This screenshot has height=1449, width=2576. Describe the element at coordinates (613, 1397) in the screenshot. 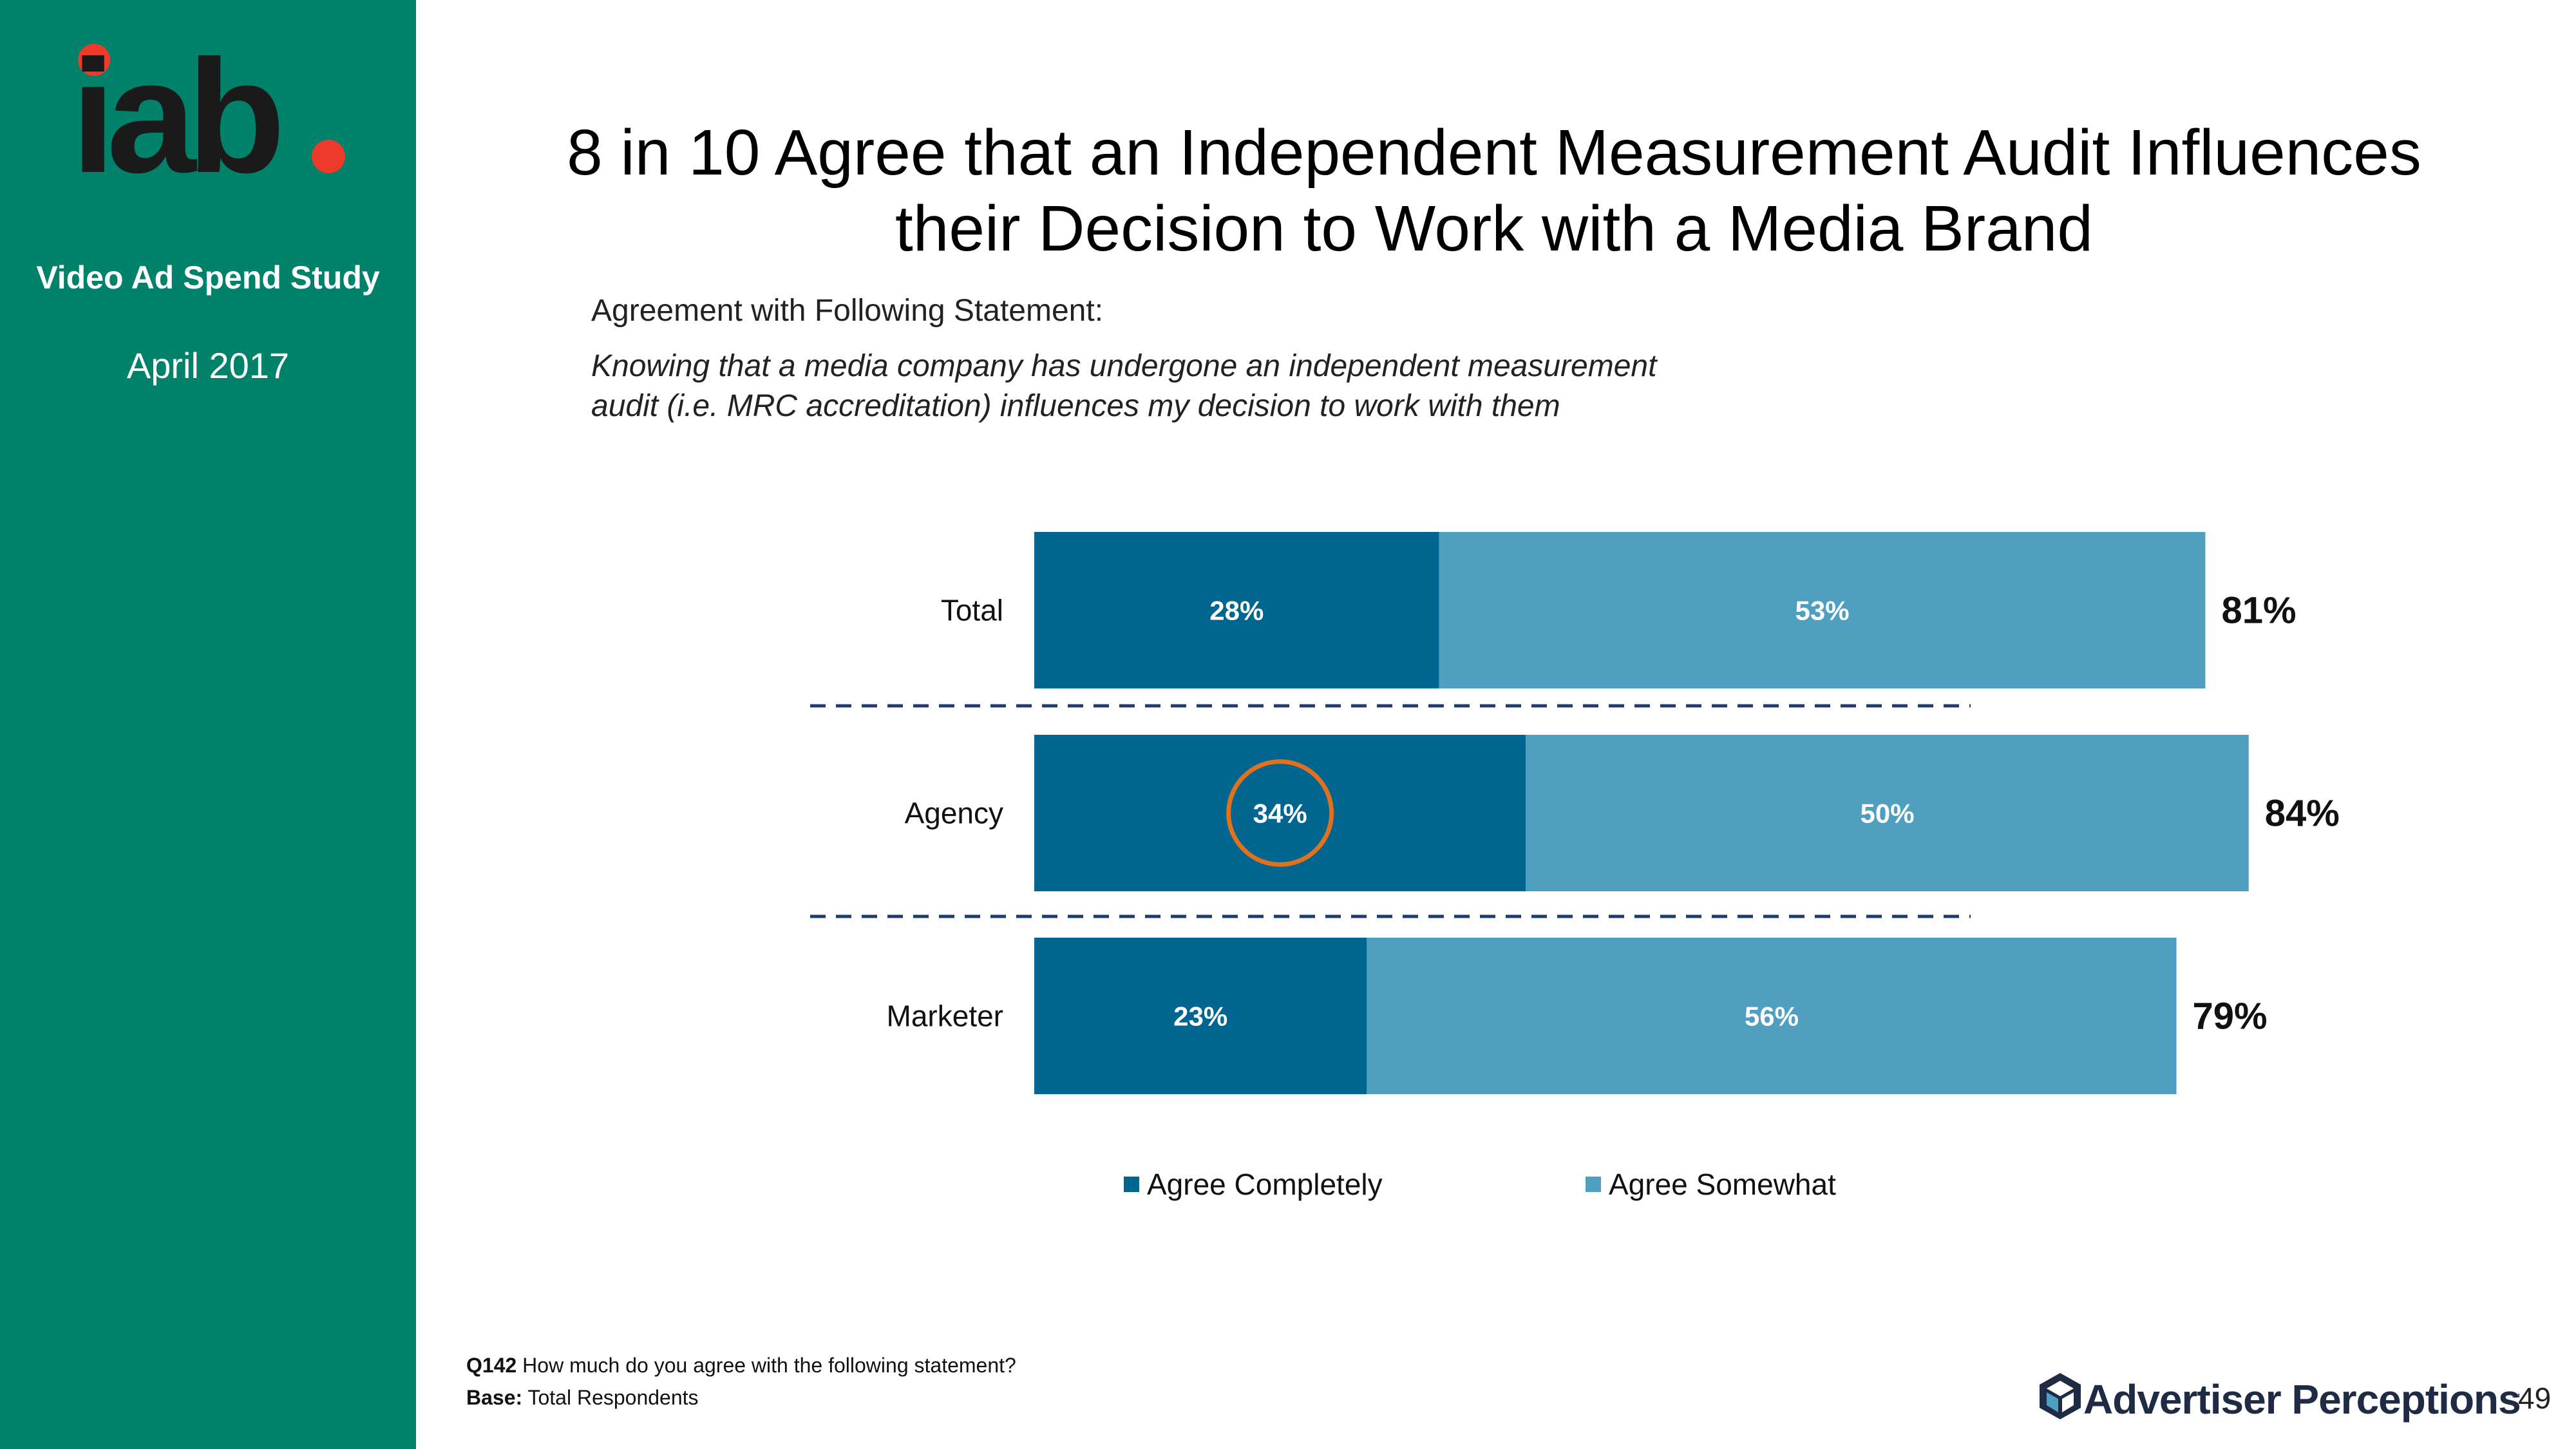

I see `base-text: Total Respondents` at that location.